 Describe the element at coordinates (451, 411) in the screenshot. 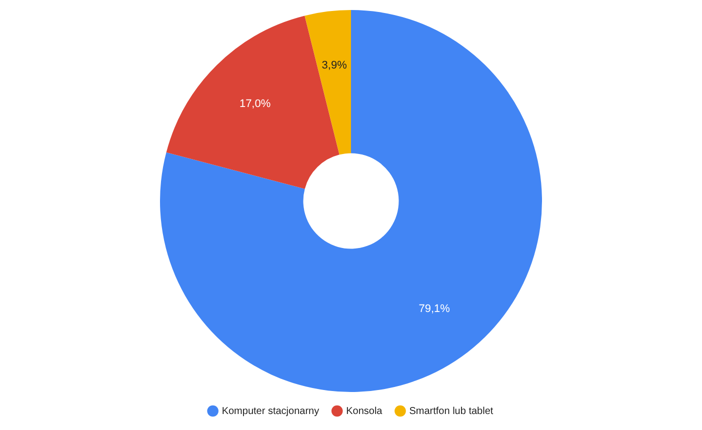

I see `legend-label: Smartfon lub tablet` at that location.